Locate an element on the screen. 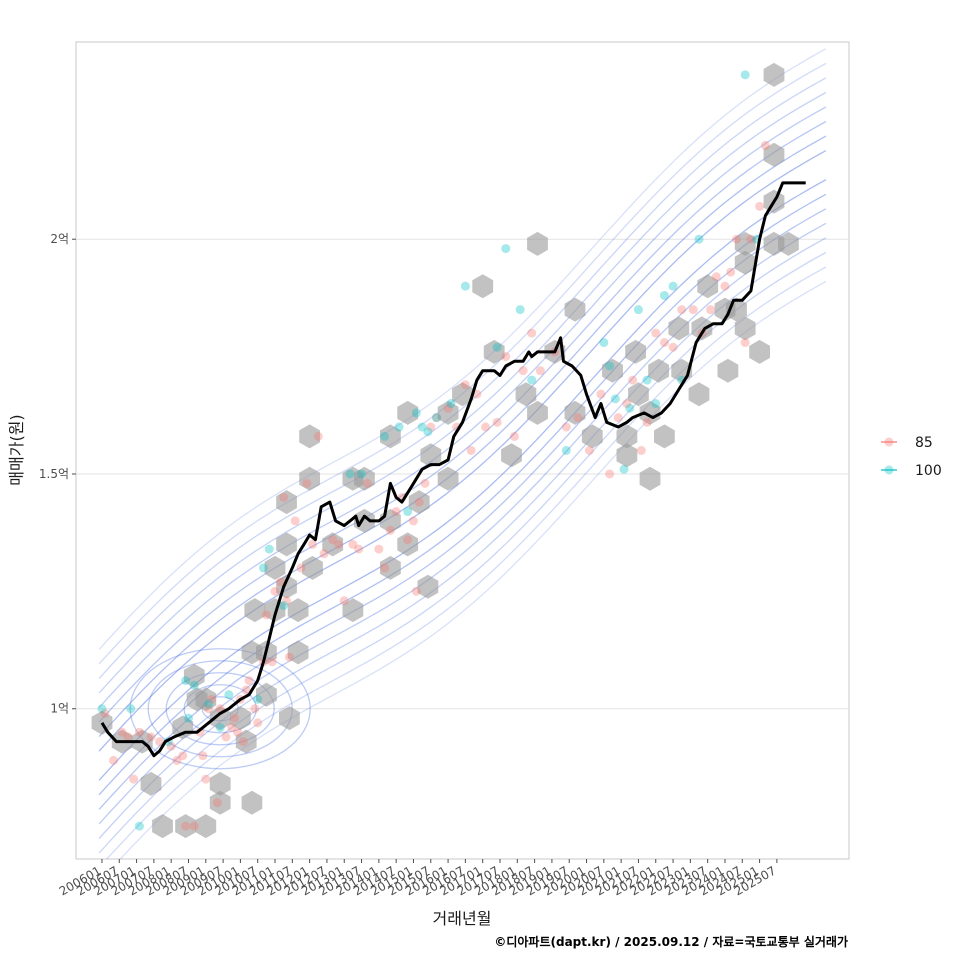  y-axis-title: 매매가(원) is located at coordinates (16, 449).